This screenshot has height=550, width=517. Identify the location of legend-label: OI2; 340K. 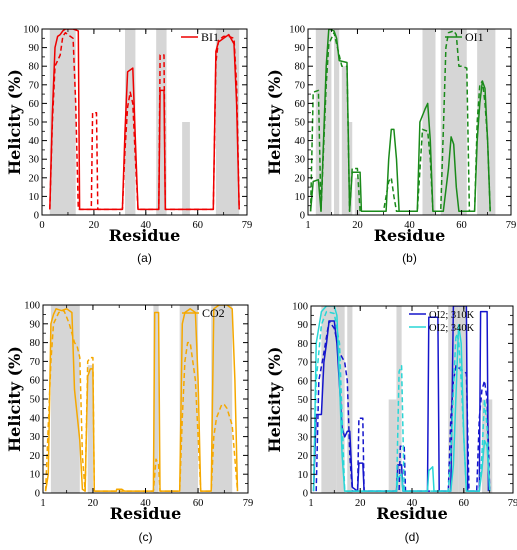
(452, 328).